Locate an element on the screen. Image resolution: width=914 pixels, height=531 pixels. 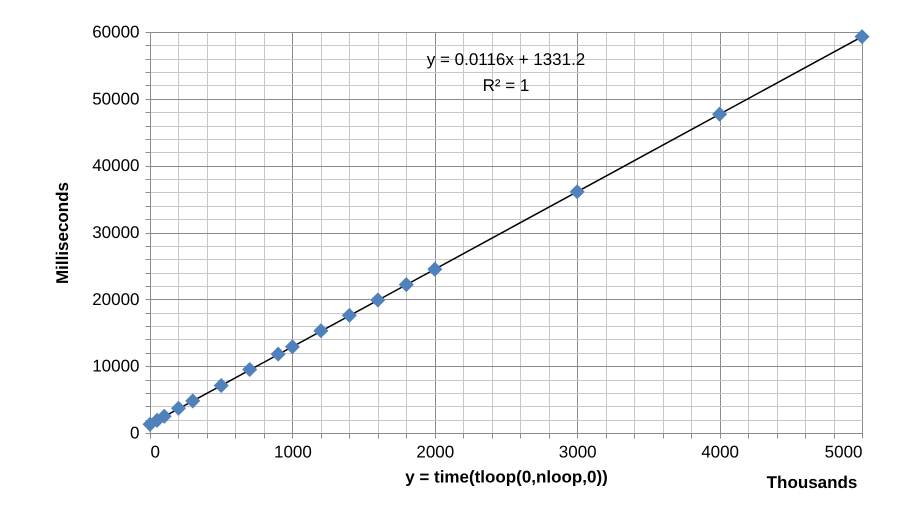
x-tick-label: 1000 is located at coordinates (293, 452).